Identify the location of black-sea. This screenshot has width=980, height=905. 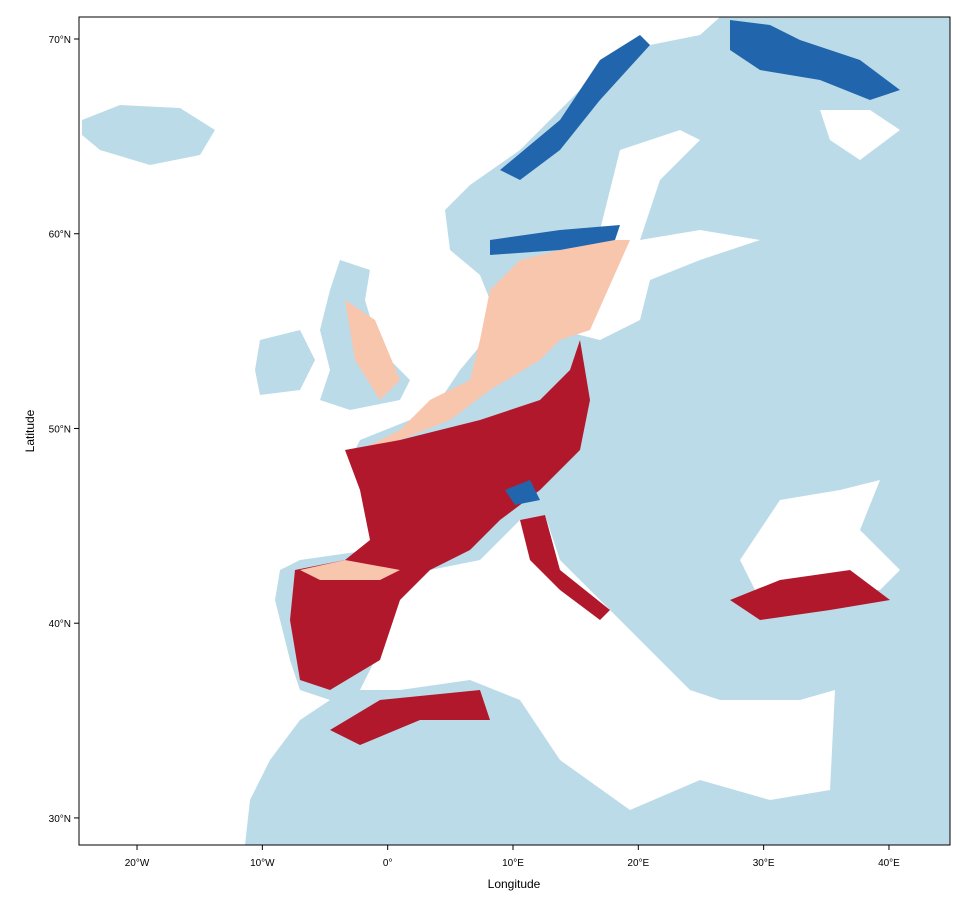
(820, 540).